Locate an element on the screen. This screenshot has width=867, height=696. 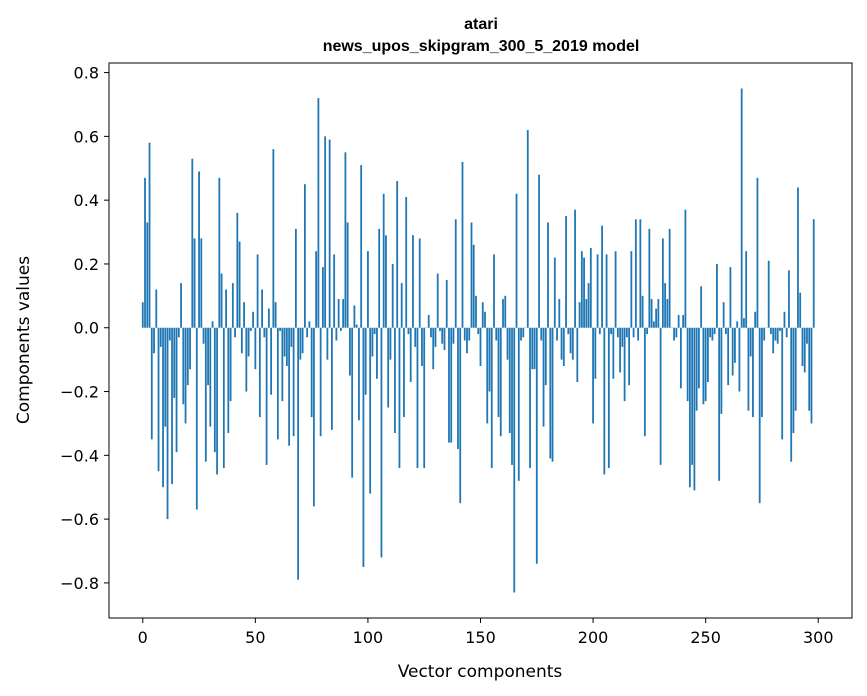
y-axis-ticks: −0.8 −0.6 −0.4 −0.2 0.0 0.2 0.4 0.6 0.8 is located at coordinates (84, 328).